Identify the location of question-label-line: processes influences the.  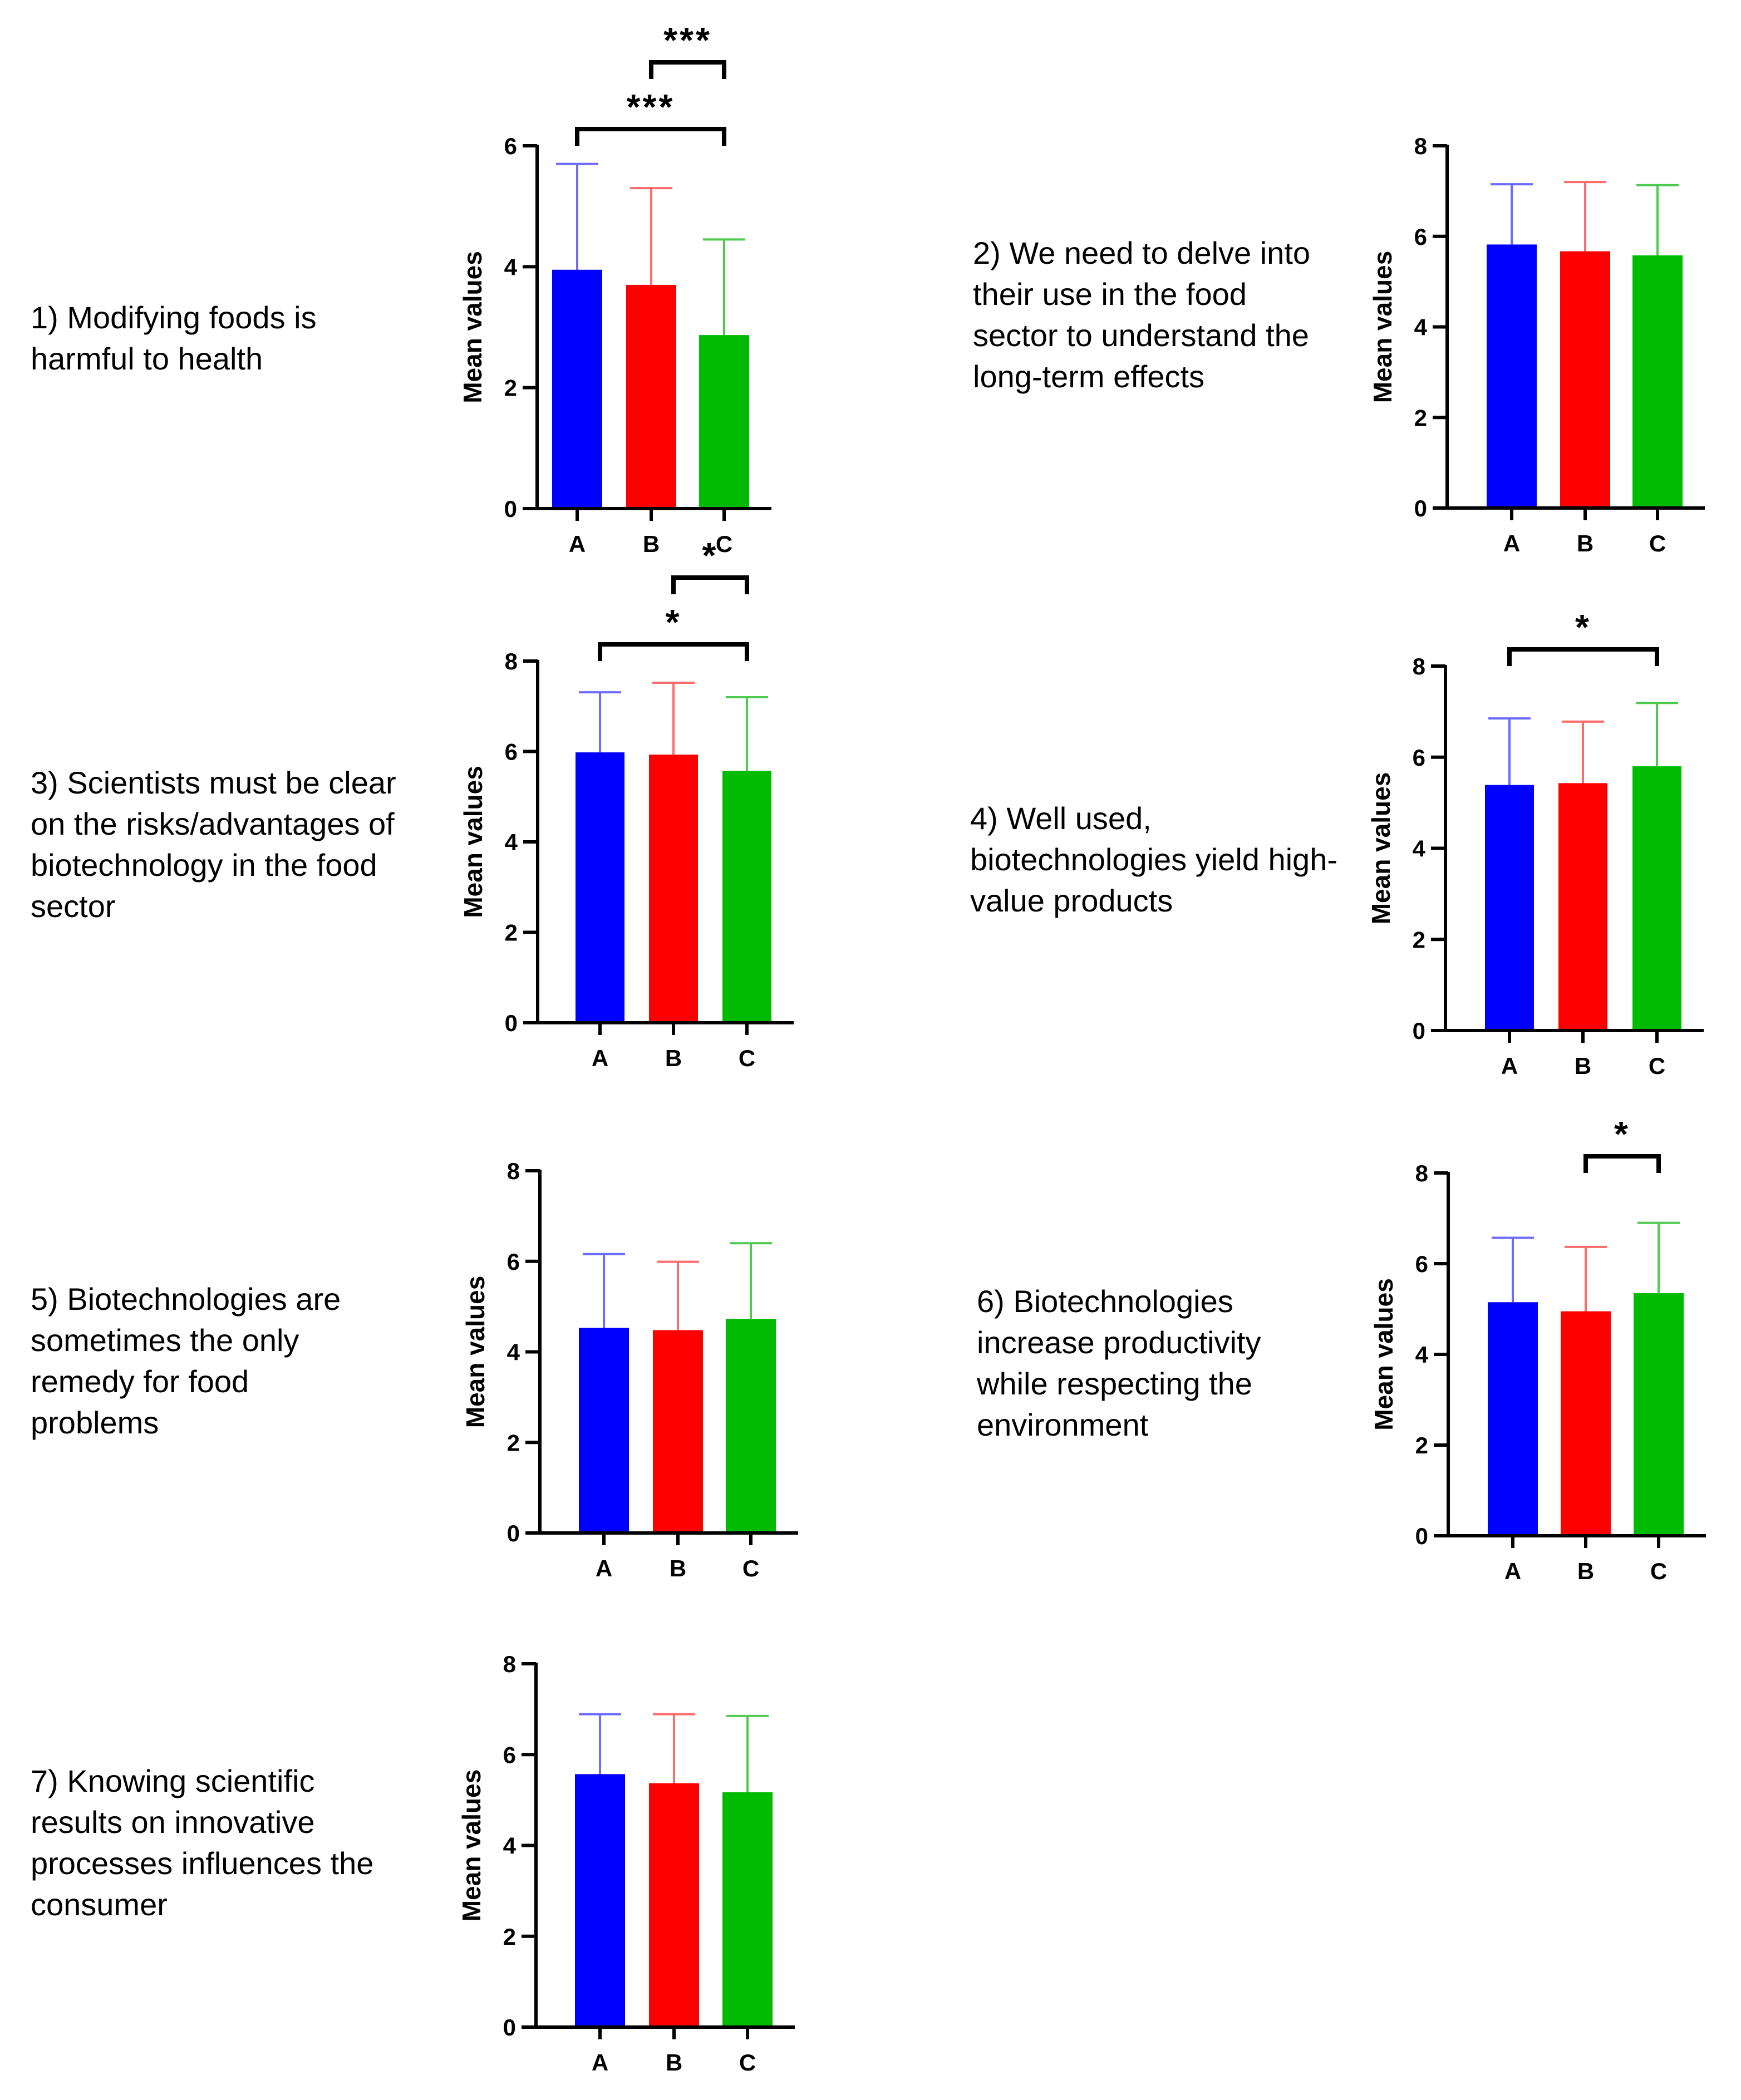
(202, 1863).